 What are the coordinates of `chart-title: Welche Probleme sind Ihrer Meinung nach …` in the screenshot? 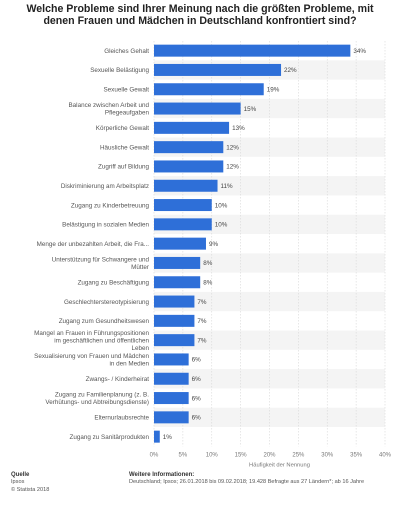 It's located at (200, 15).